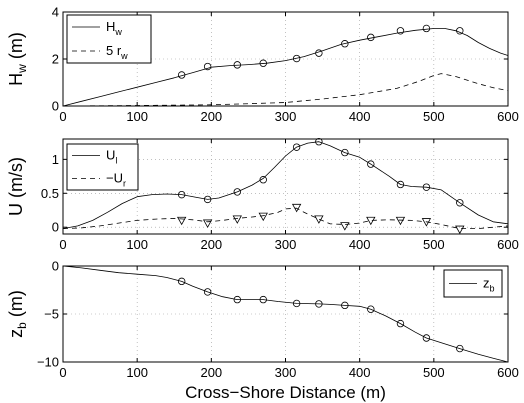 Image resolution: width=524 pixels, height=403 pixels. What do you see at coordinates (124, 184) in the screenshot?
I see `legend-label-sub: r` at bounding box center [124, 184].